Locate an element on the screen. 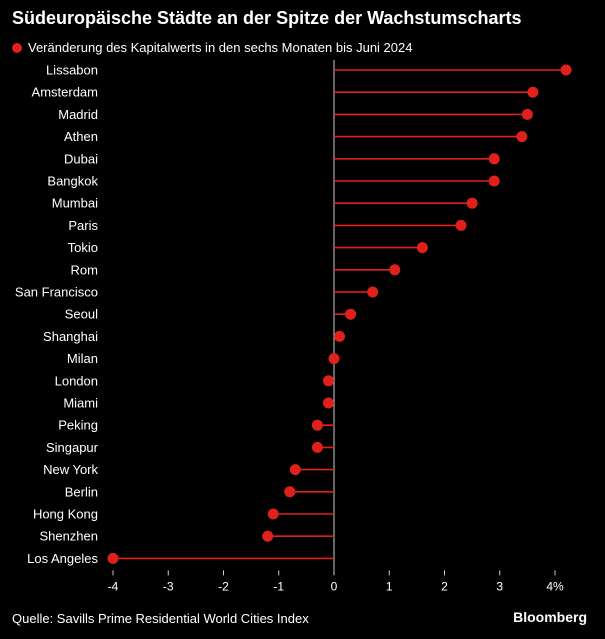  category-label: Seoul is located at coordinates (81, 314).